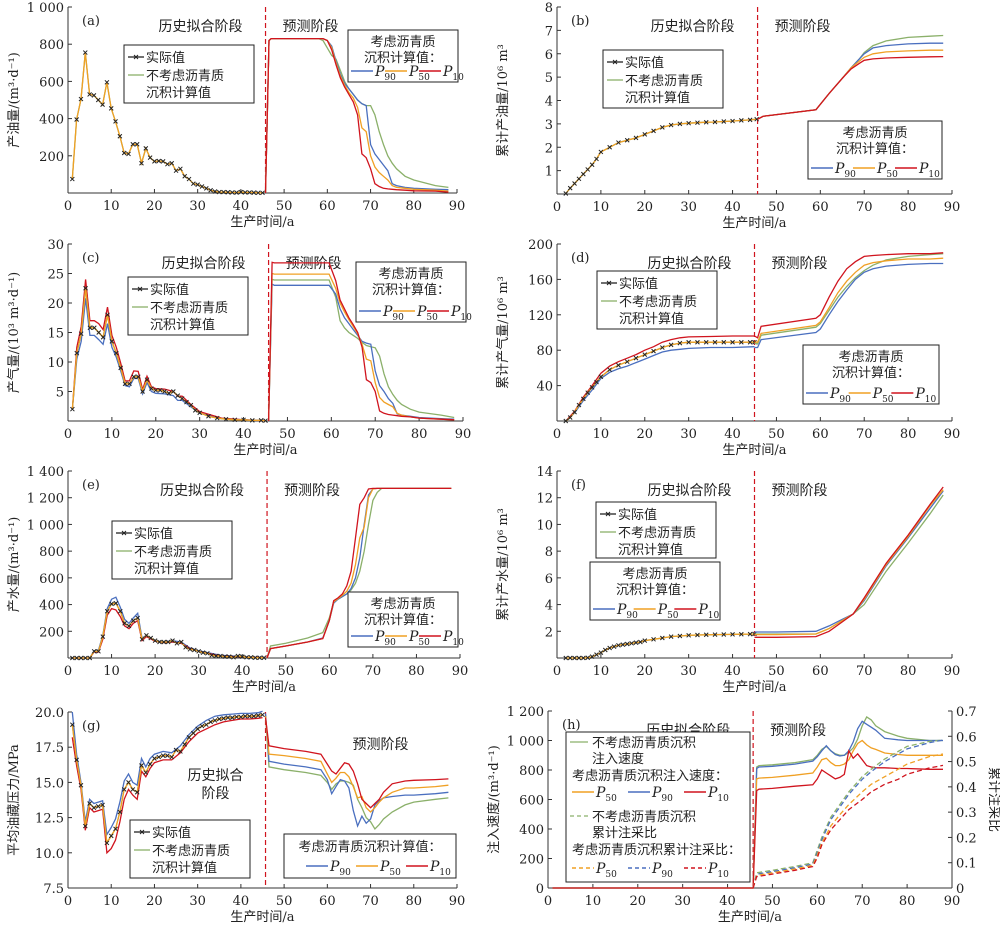 The width and height of the screenshot is (1000, 927). Describe the element at coordinates (55, 334) in the screenshot. I see `y-tick-label: 15` at that location.